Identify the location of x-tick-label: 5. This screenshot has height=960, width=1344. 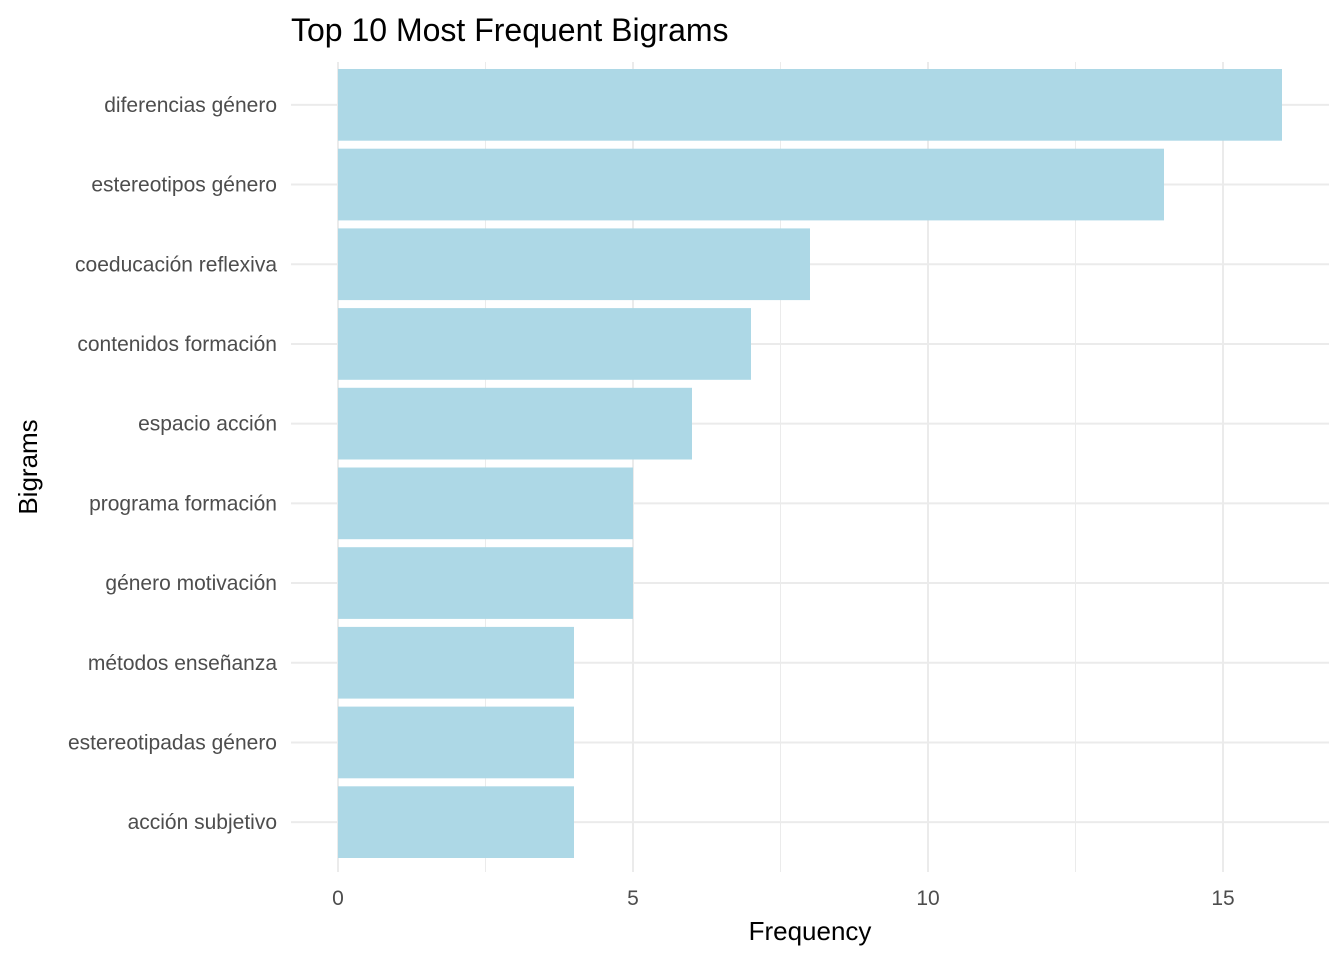
(633, 898).